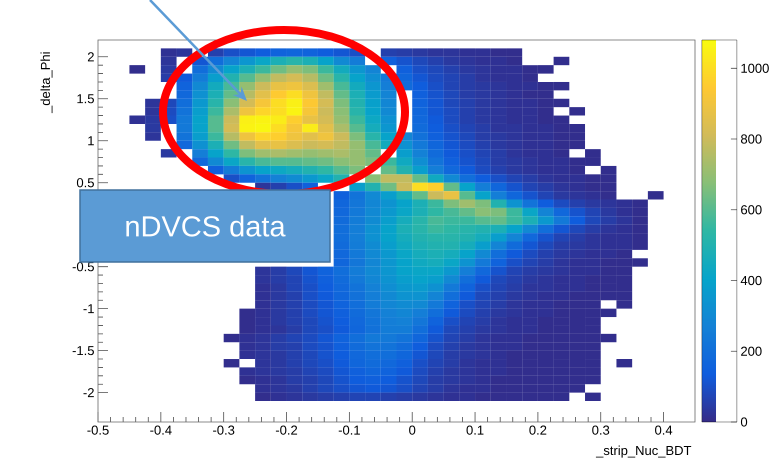  I want to click on color-bar-label: 1000, so click(755, 68).